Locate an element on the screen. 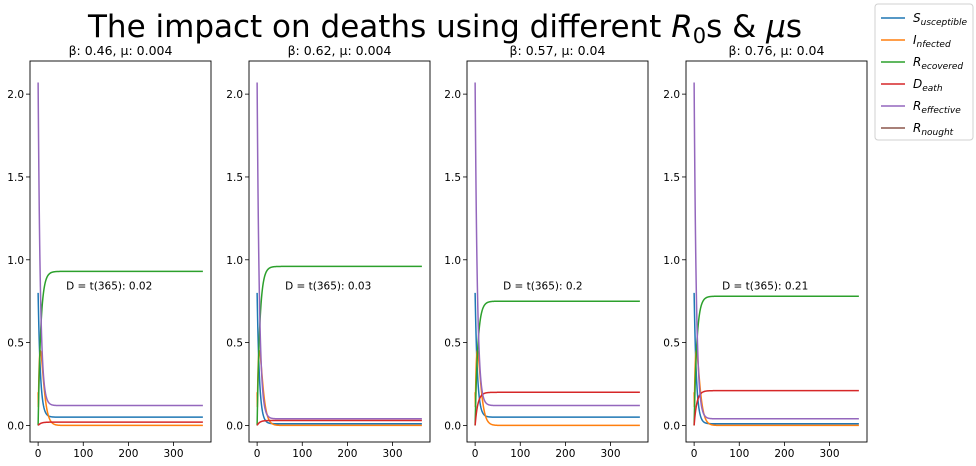  suptitle-text: s & is located at coordinates (736, 27).